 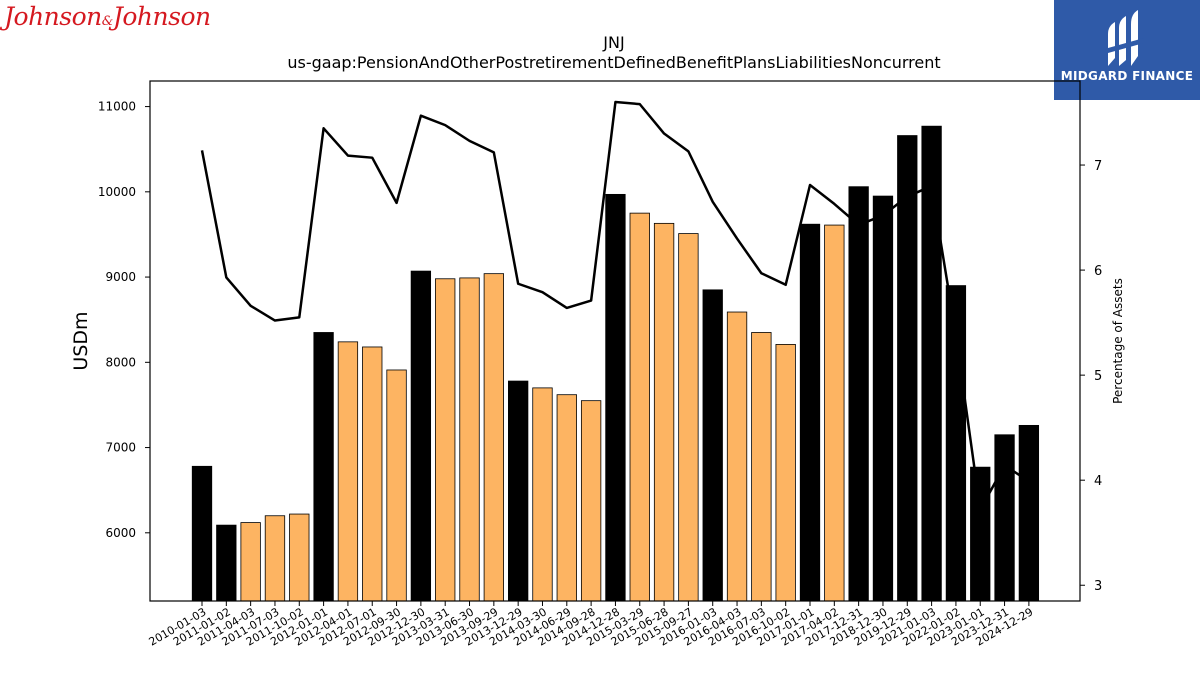 I want to click on y-tick-label: 7000, so click(x=120, y=448).